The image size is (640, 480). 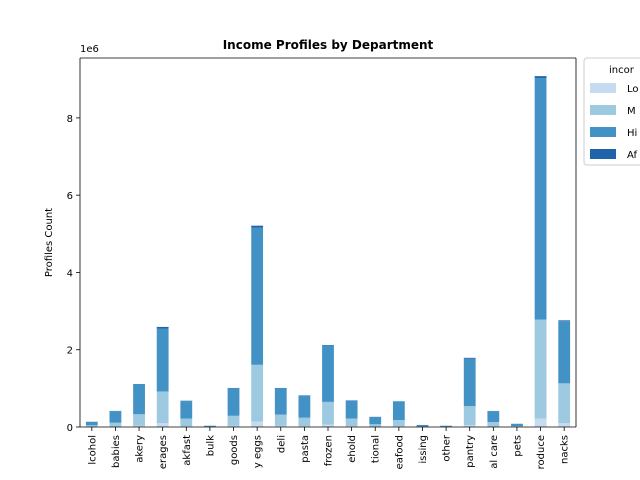 I want to click on x-tick-label: tional, so click(x=376, y=449).